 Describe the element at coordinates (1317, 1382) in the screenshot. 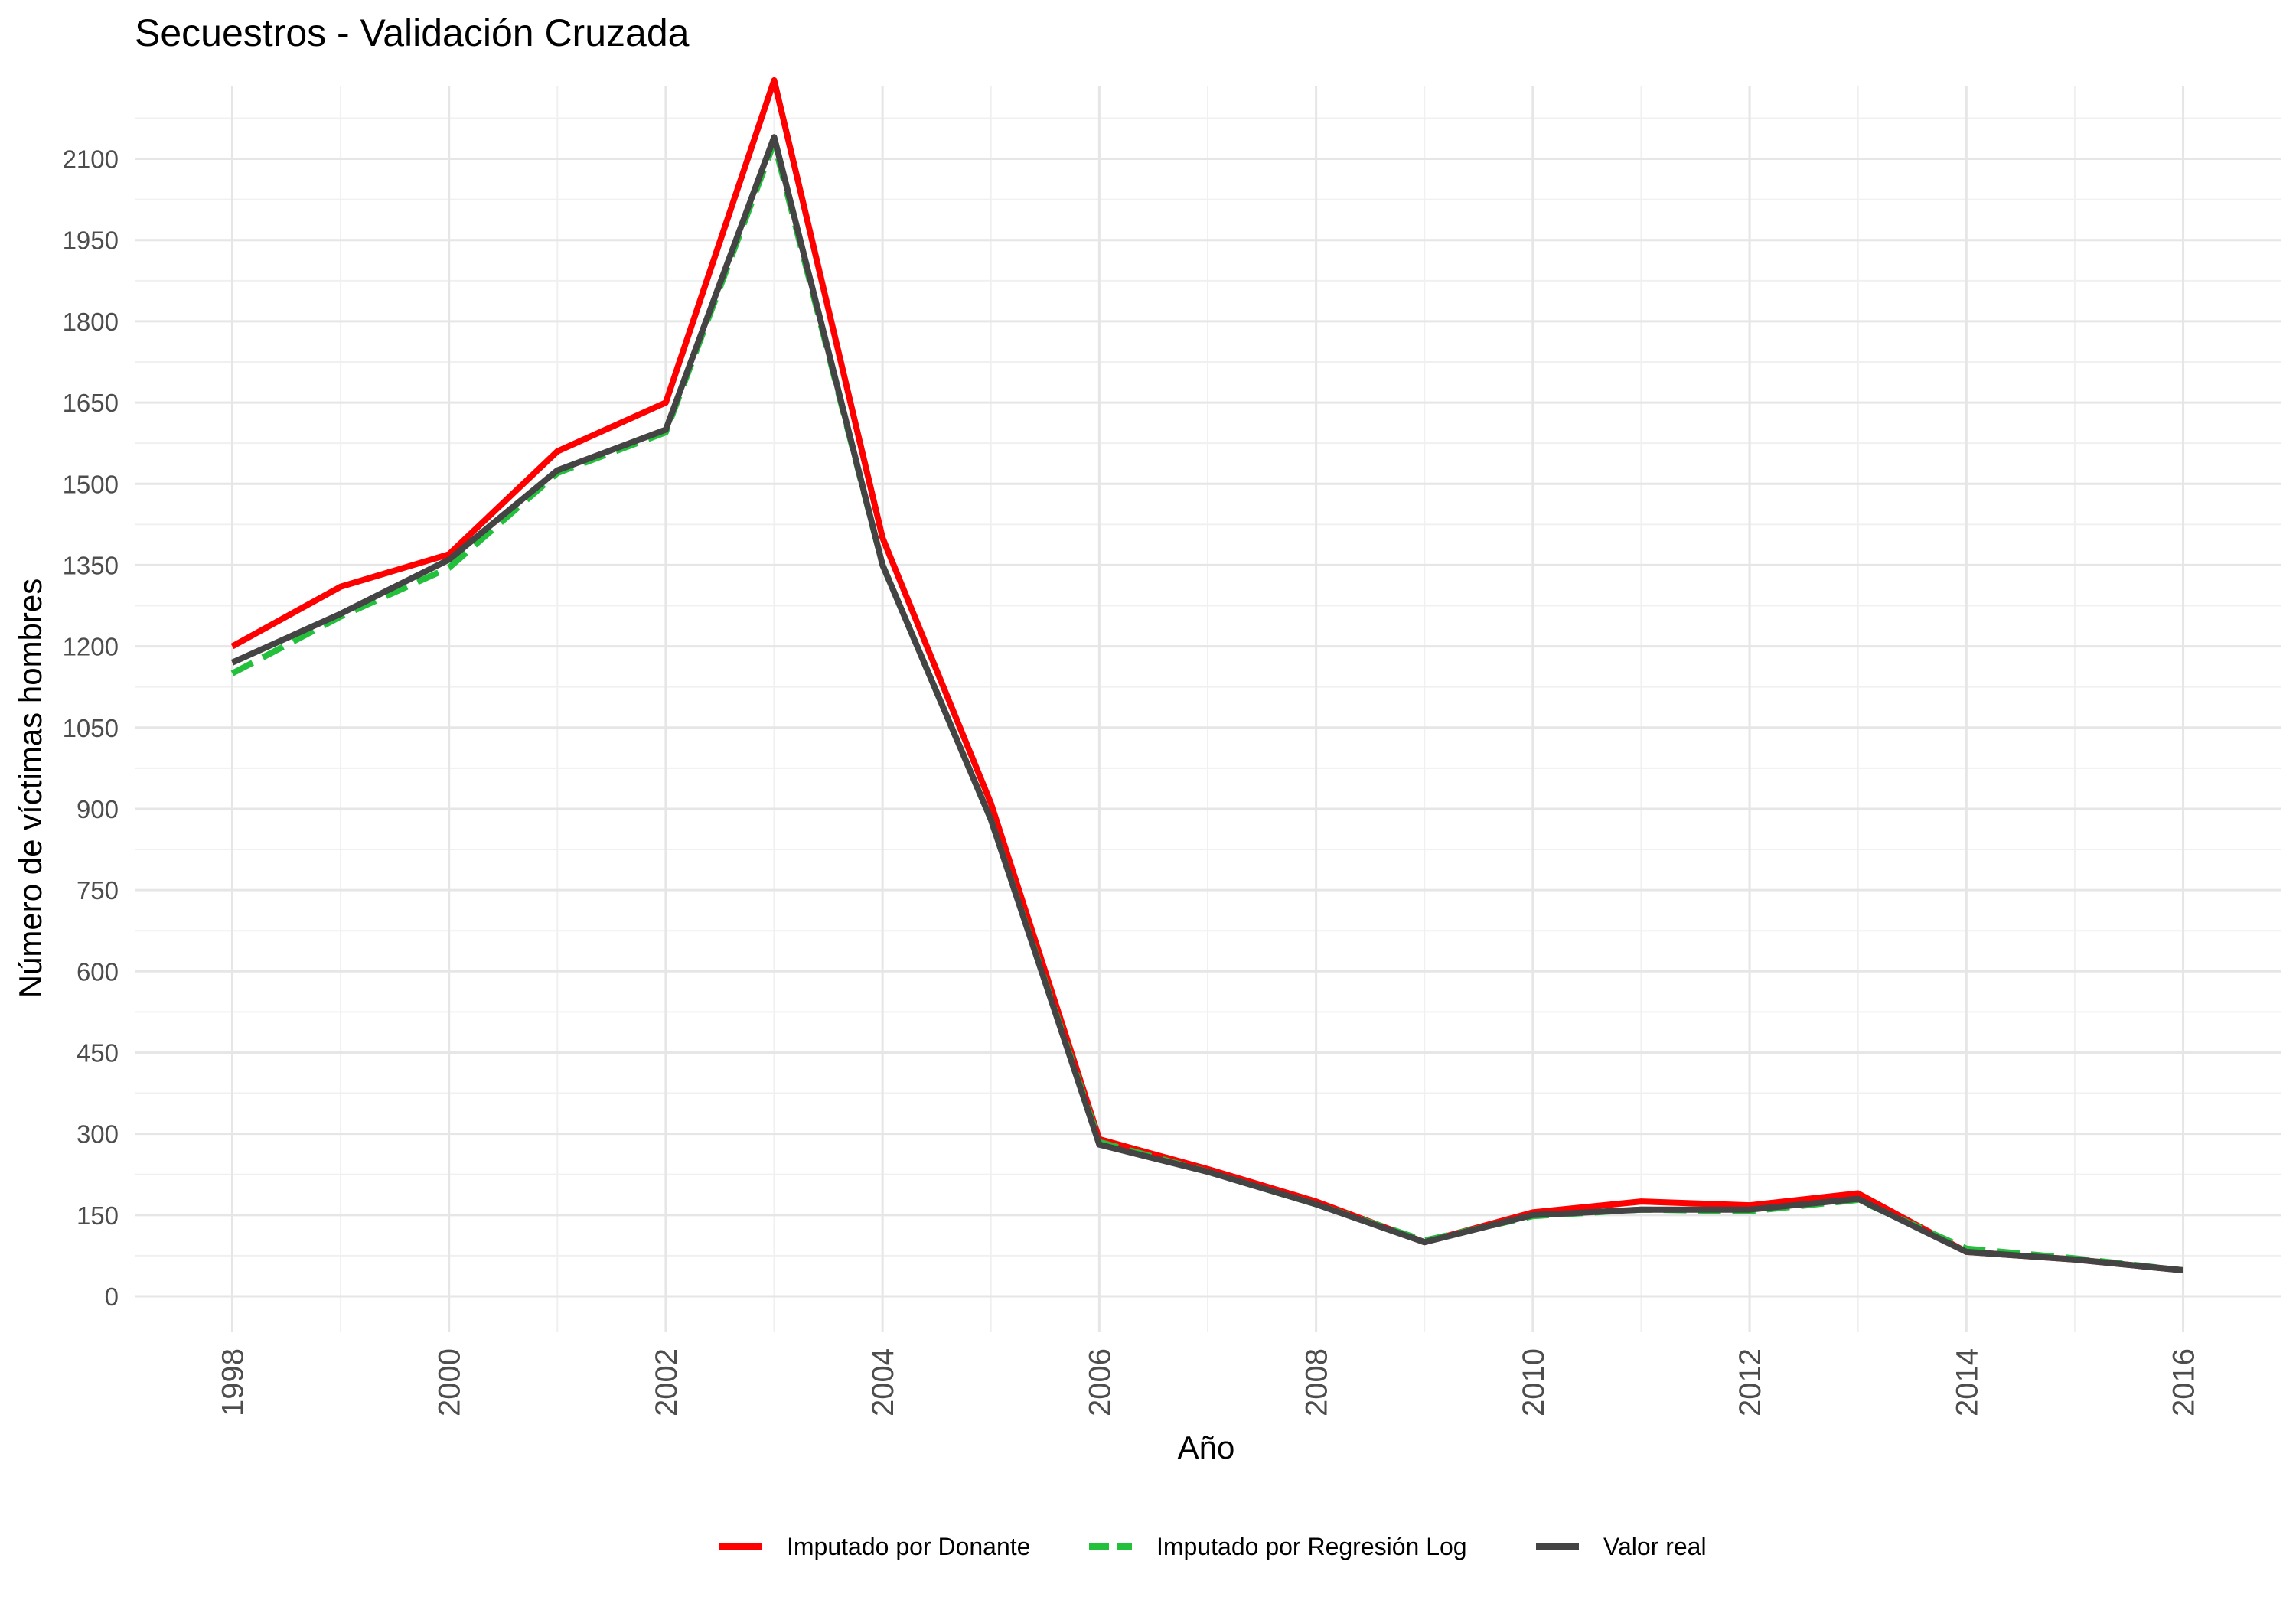

I see `x-tick-label: 2008` at that location.